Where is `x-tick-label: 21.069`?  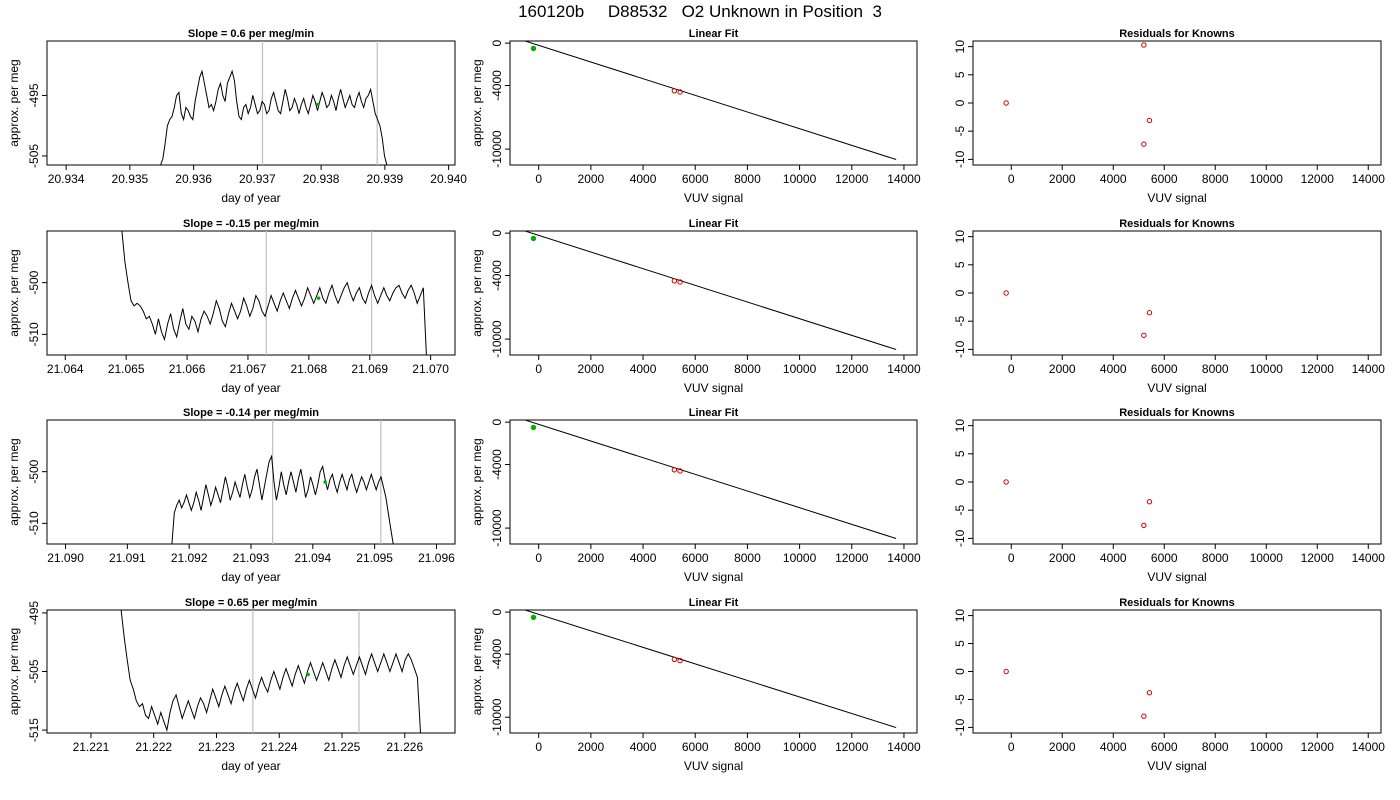
x-tick-label: 21.069 is located at coordinates (369, 369).